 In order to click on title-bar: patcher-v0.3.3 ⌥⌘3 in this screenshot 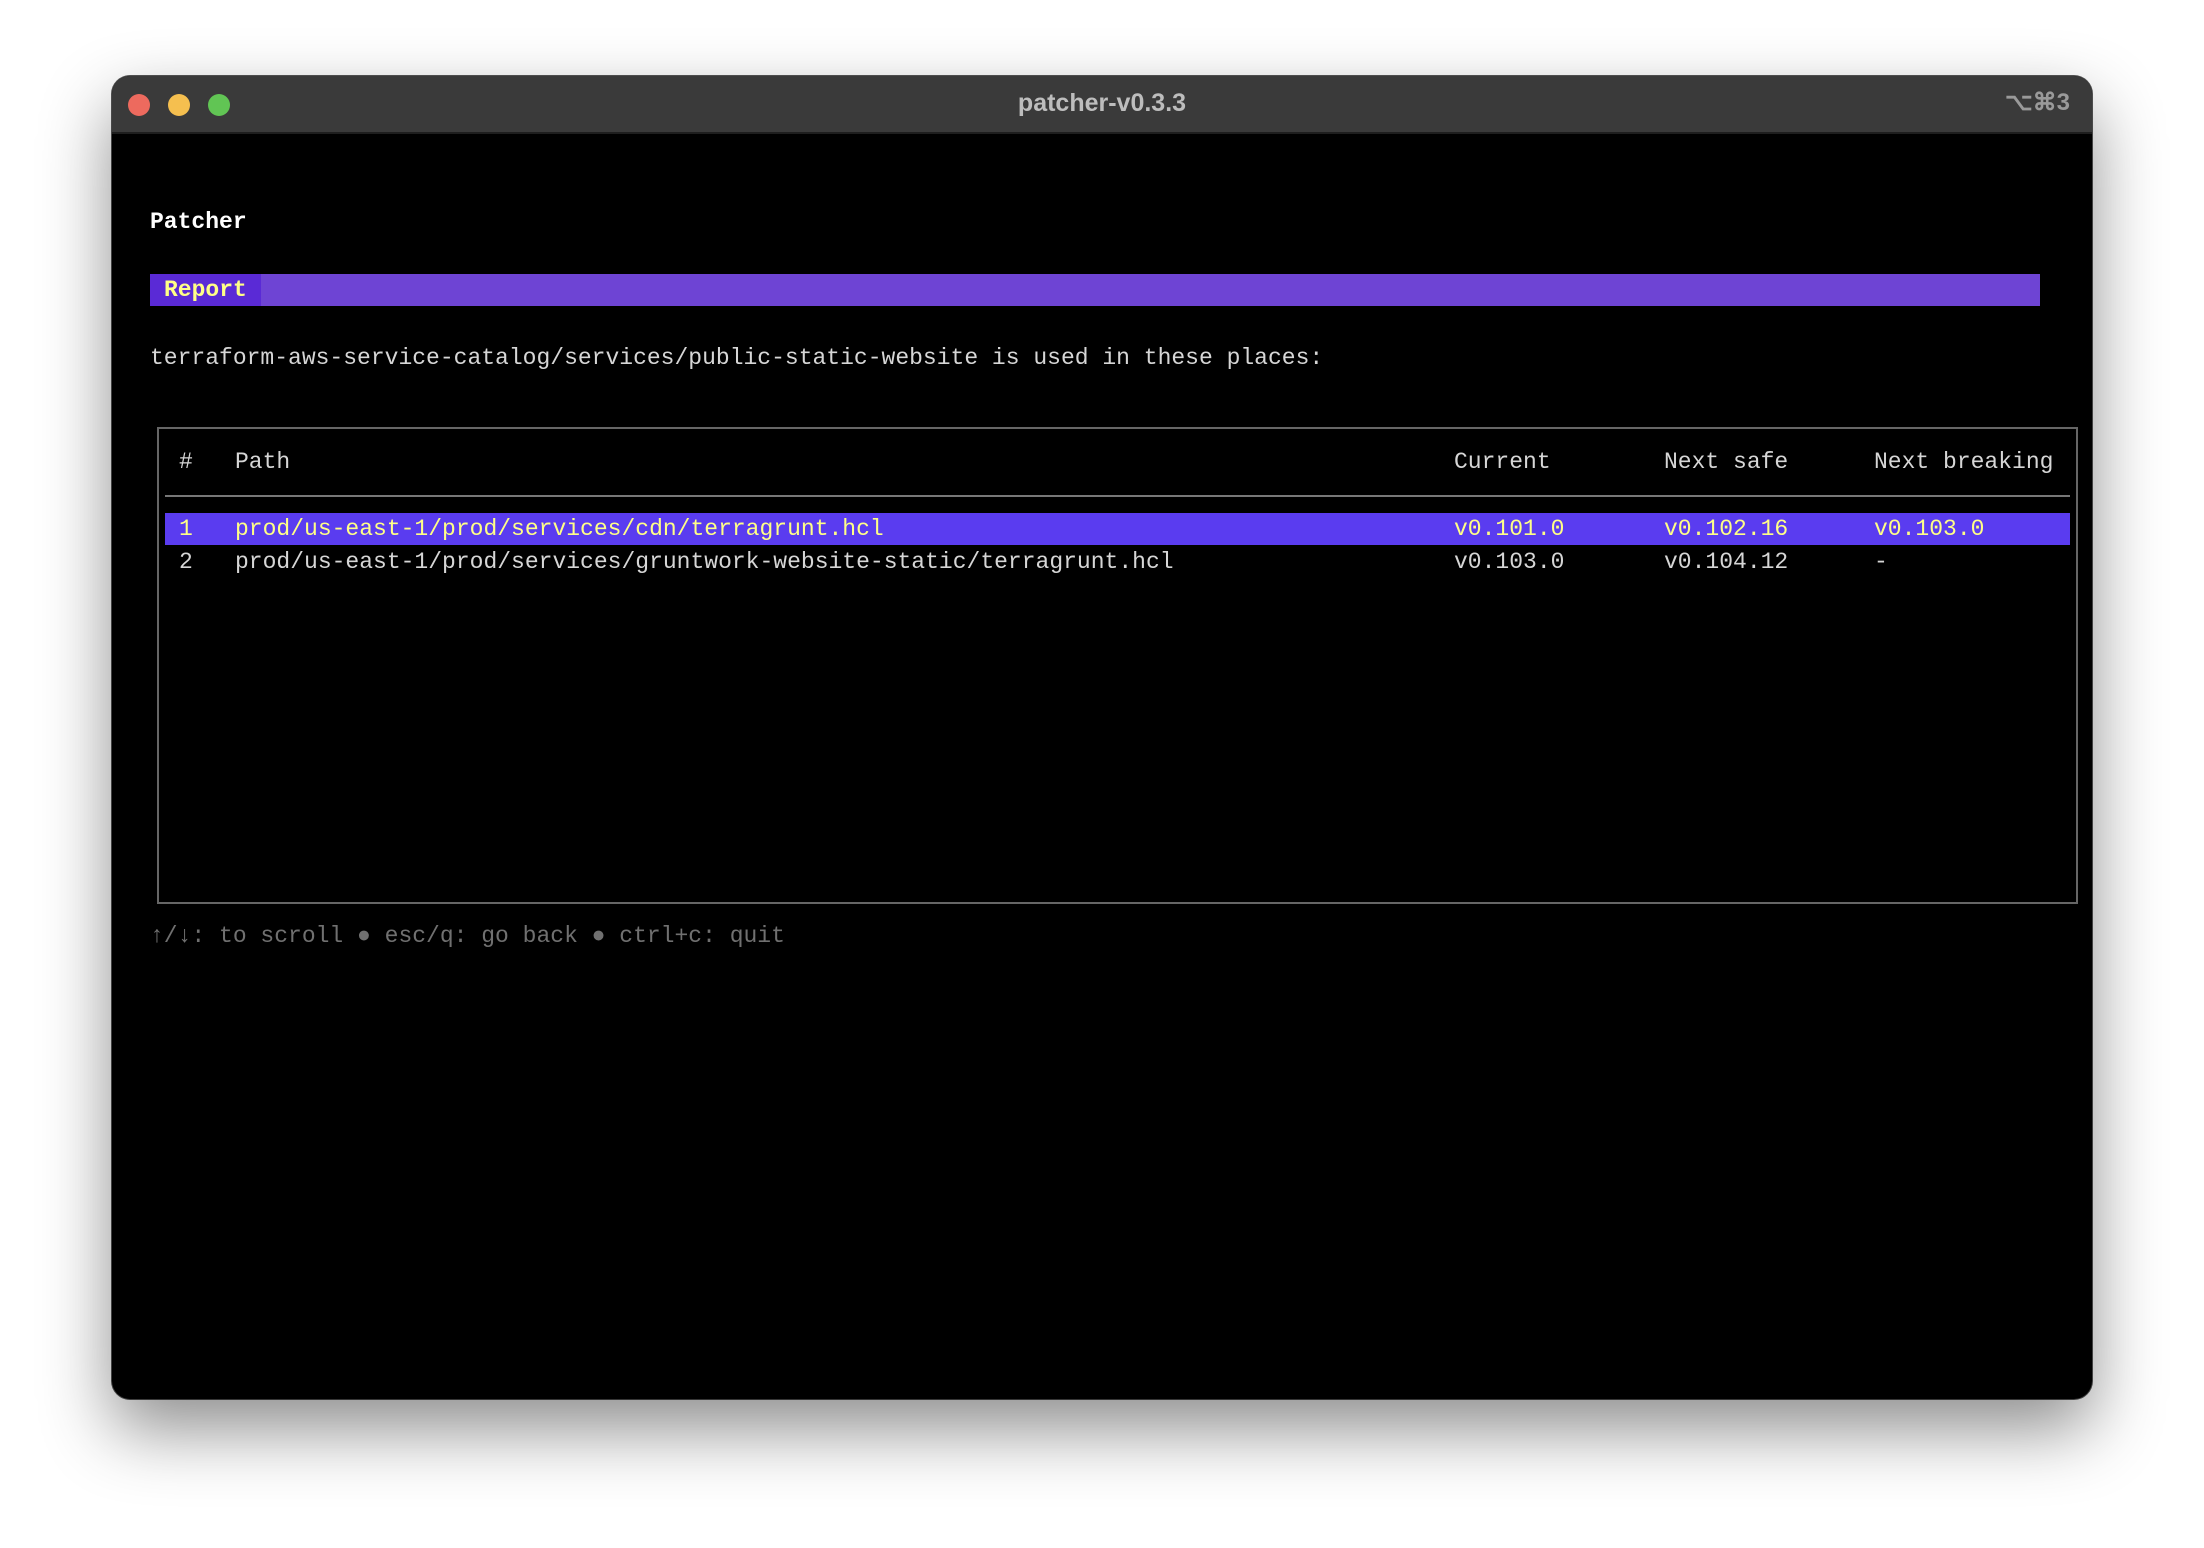, I will do `click(1102, 105)`.